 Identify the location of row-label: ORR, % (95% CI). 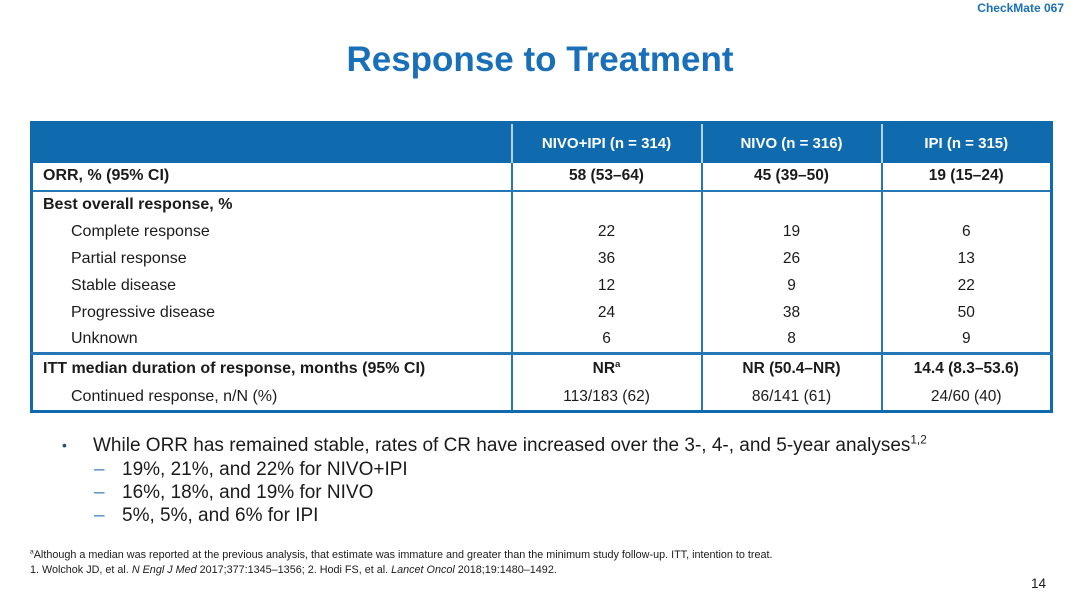
(271, 177).